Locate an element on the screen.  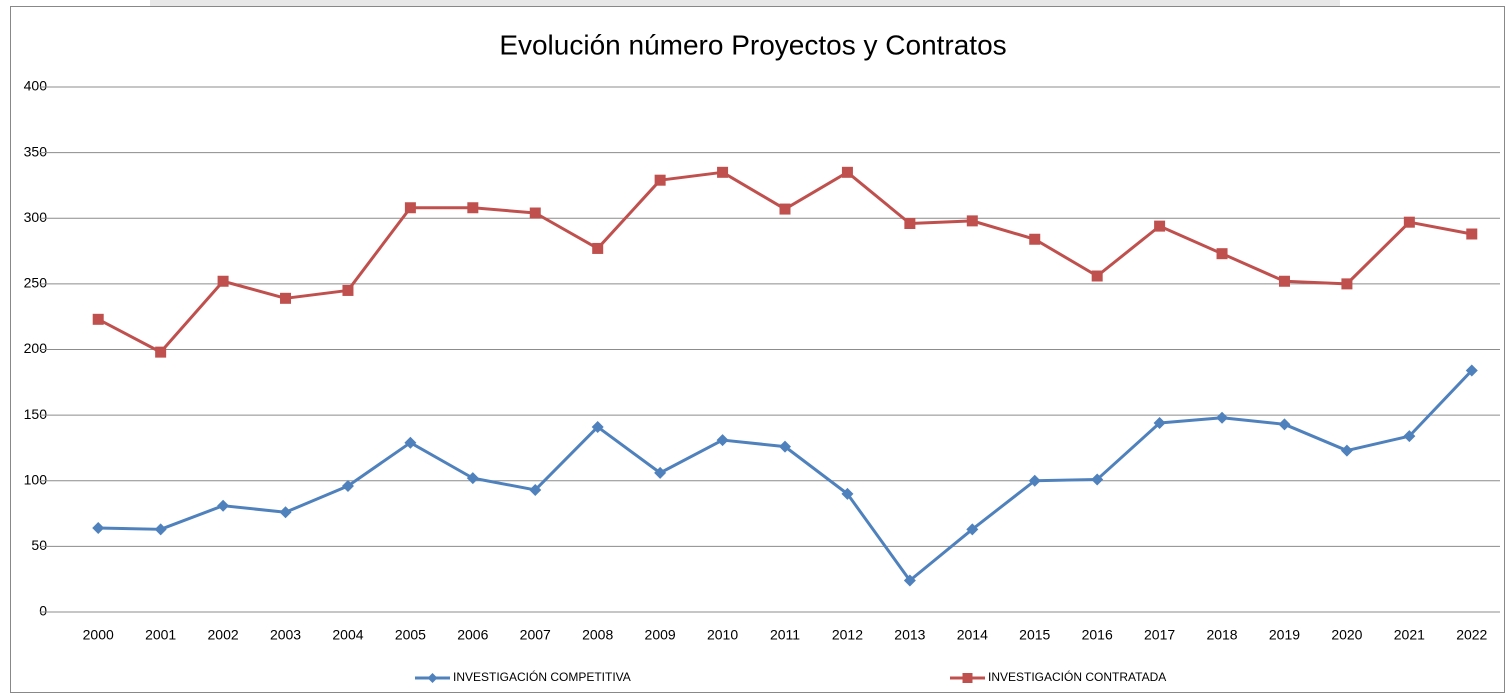
x-tick-label: 2013 is located at coordinates (909, 635).